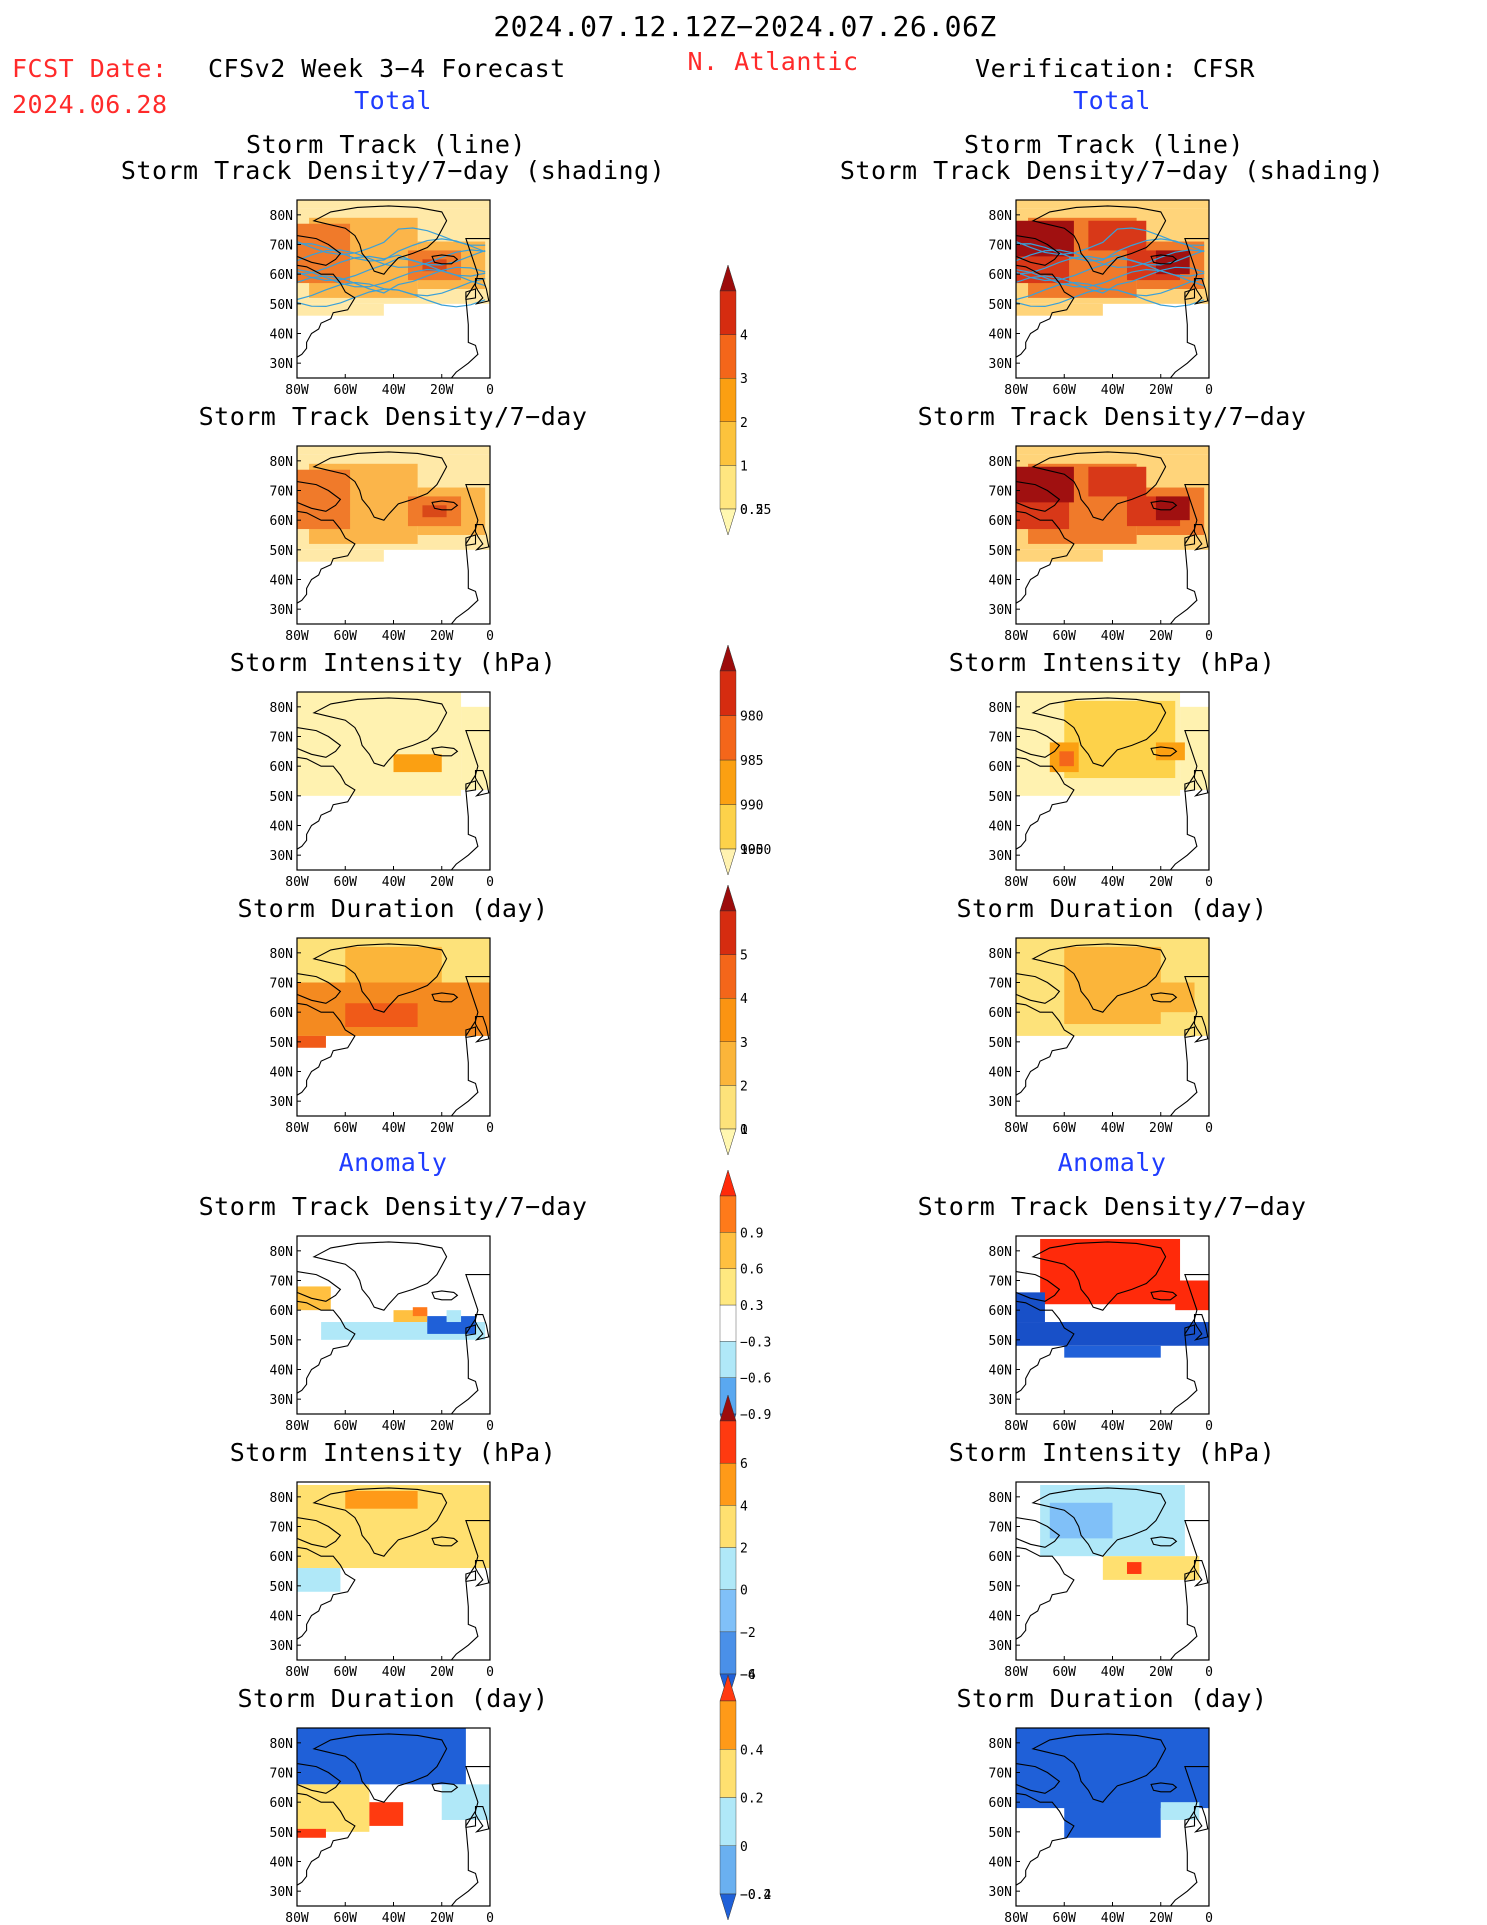 The image size is (1487, 1925). I want to click on colorbar-label: 2, so click(744, 1549).